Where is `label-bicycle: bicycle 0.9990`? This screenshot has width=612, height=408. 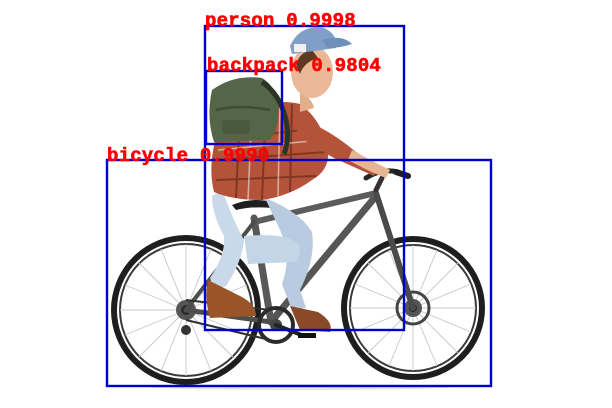
label-bicycle: bicycle 0.9990 is located at coordinates (188, 156).